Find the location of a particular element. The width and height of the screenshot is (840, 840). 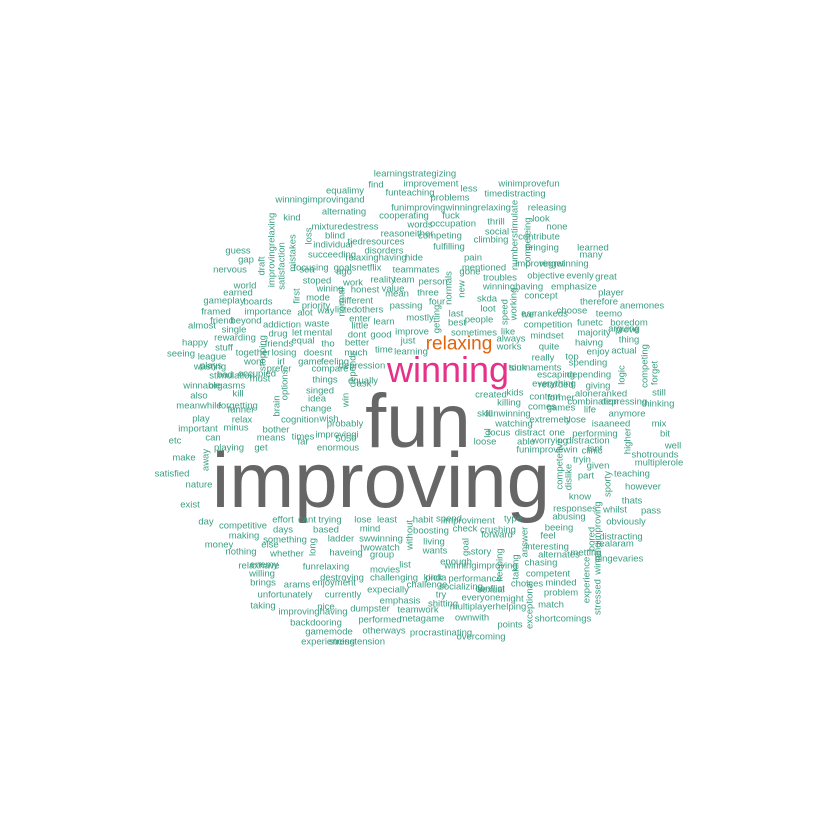

word: enter is located at coordinates (360, 319).